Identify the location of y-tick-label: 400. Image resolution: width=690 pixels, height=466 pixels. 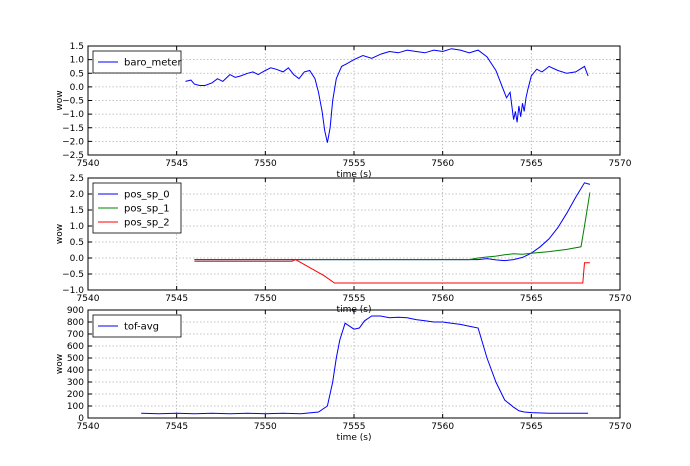
(75, 371).